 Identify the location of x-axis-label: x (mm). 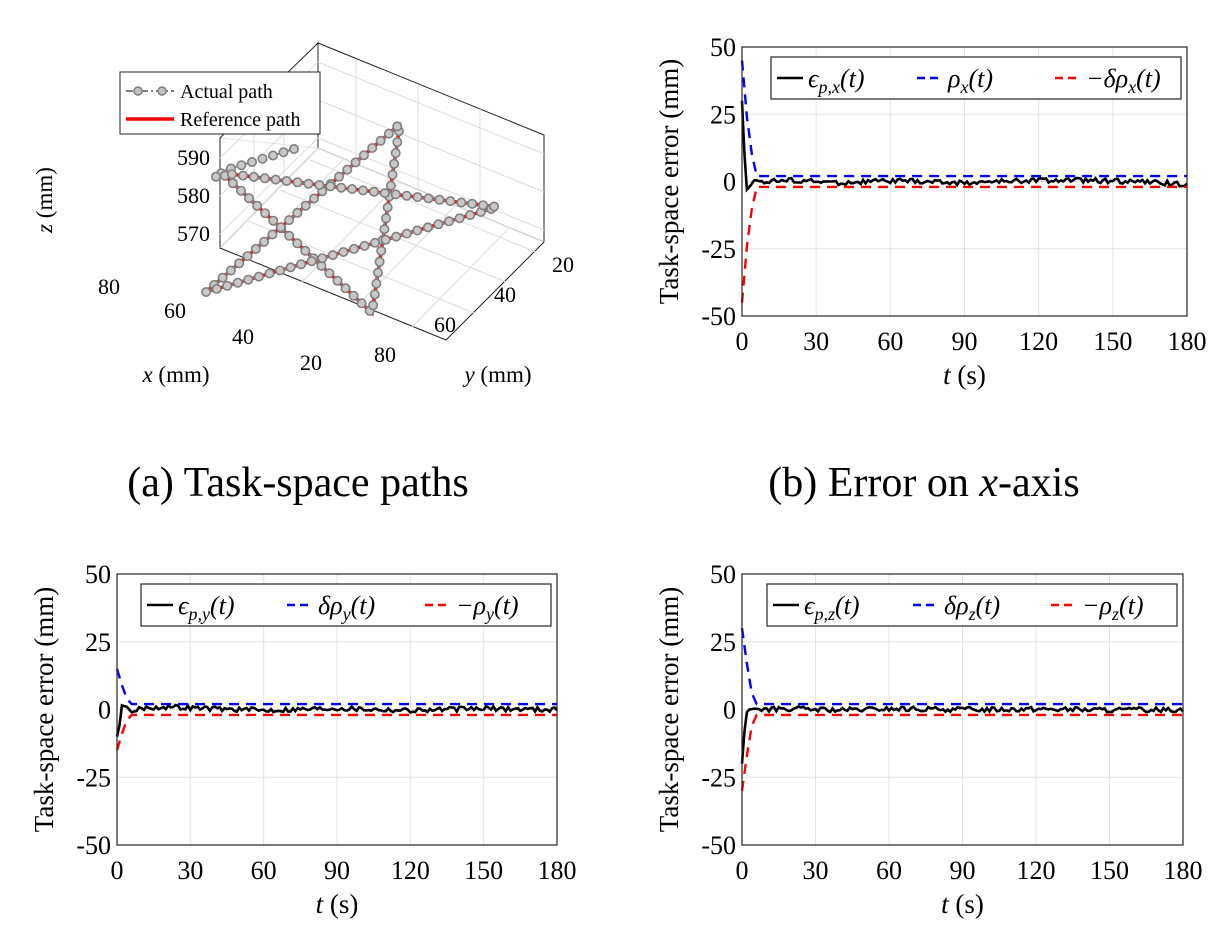
(175, 374).